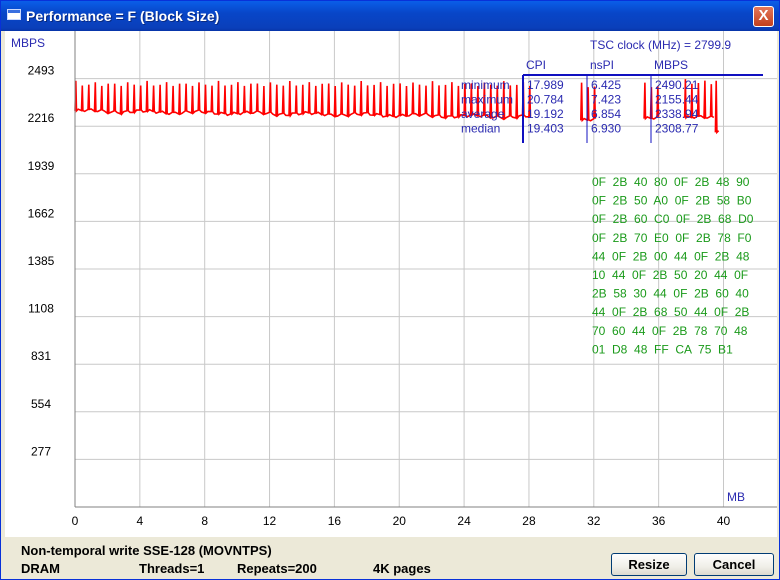 This screenshot has width=780, height=580. Describe the element at coordinates (606, 129) in the screenshot. I see `stats-nspi-value: 6.930` at that location.